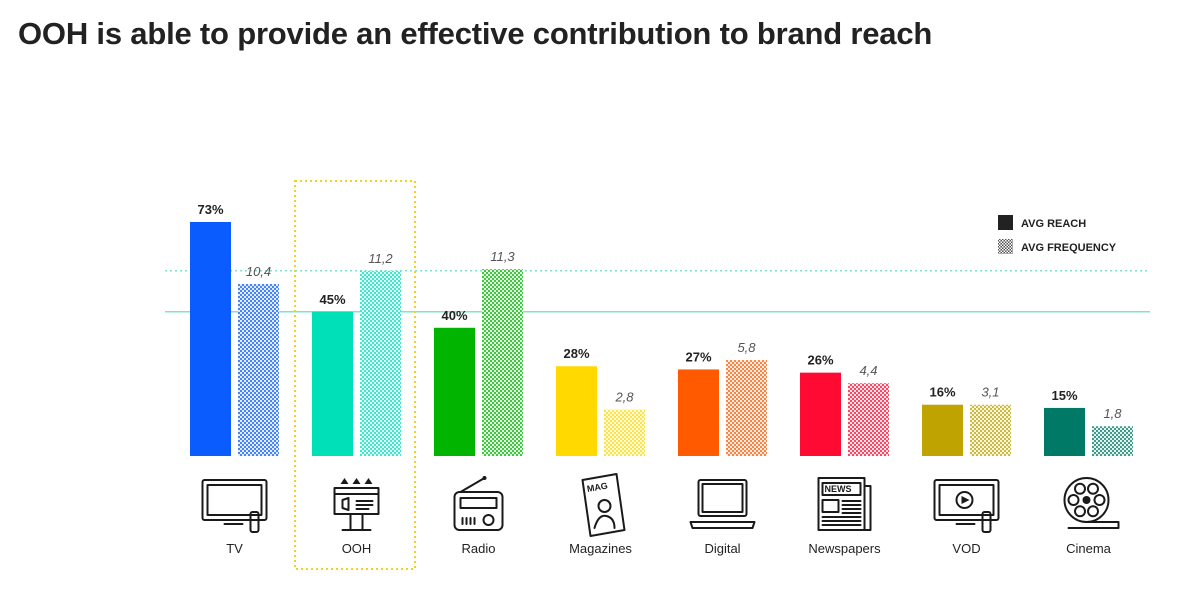 This screenshot has height=591, width=1200. Describe the element at coordinates (597, 486) in the screenshot. I see `svg-text: MAG` at that location.